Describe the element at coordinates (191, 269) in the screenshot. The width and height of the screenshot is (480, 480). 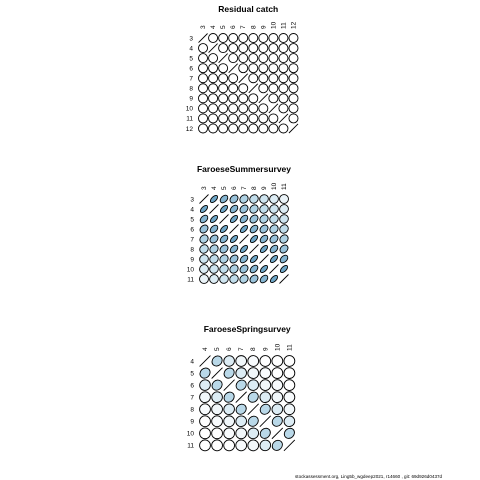
I see `row-tick-label: 10` at that location.